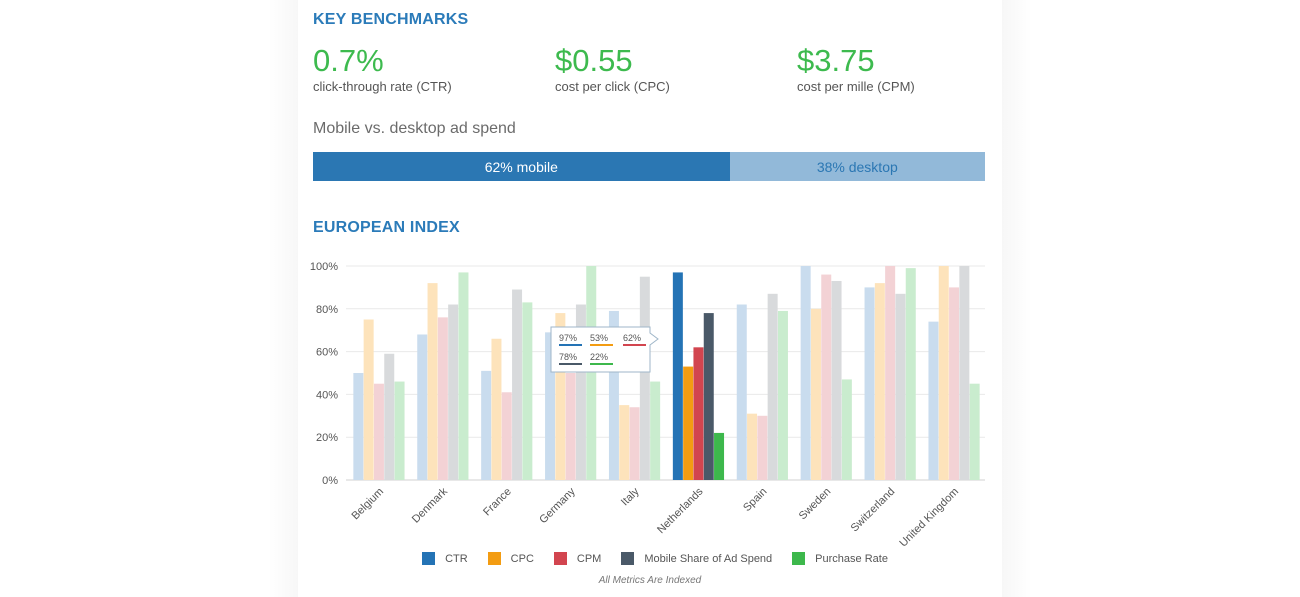 This screenshot has height=597, width=1300. Describe the element at coordinates (613, 395) in the screenshot. I see `bar-italy-ctr` at that location.